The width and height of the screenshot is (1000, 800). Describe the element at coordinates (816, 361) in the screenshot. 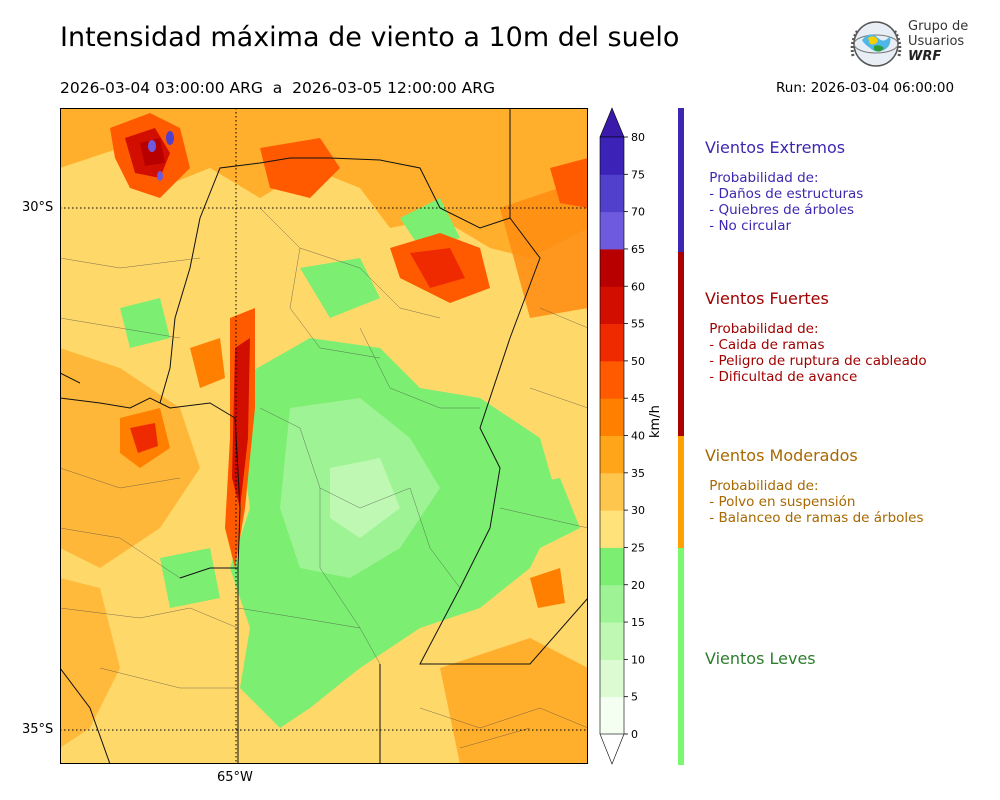

I see `legend-line: - Peligro de ruptura de cableado` at that location.